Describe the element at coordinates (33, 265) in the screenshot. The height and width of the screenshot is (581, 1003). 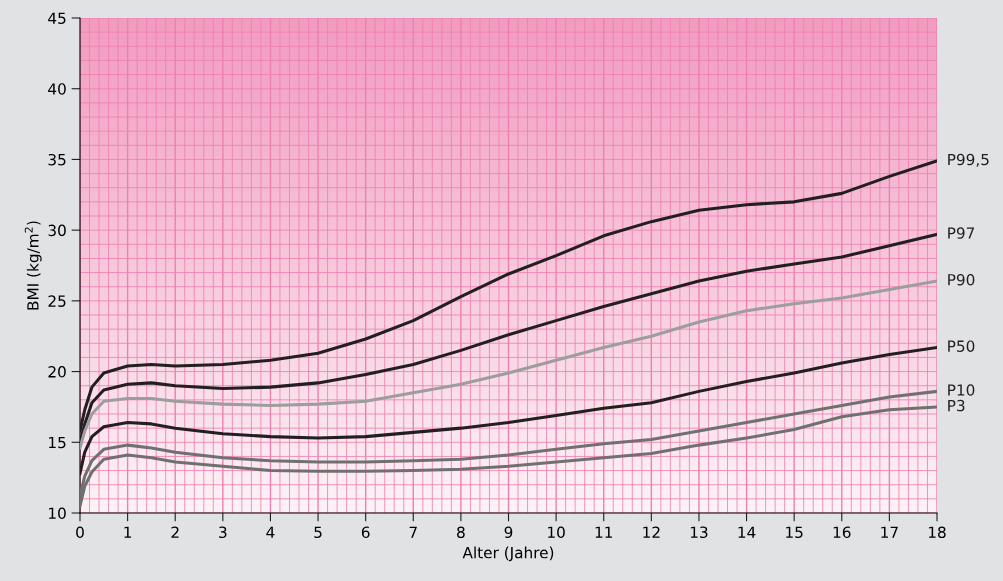
I see `y-axis-title: BMI (kg/m$^{2}$)` at that location.